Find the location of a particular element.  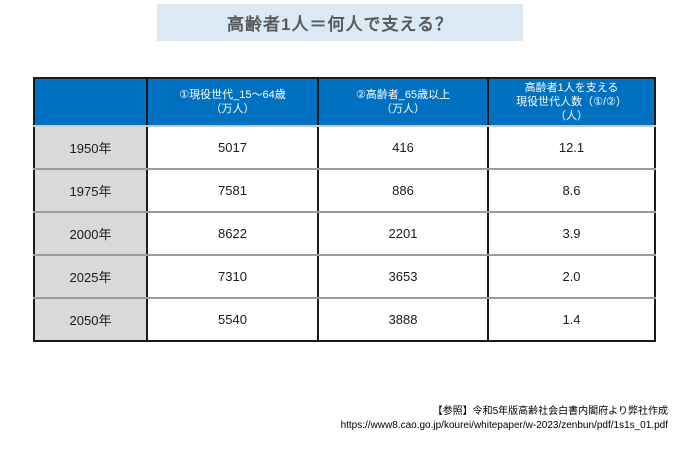

table-row: 2050年 5540 3888 1.4 is located at coordinates (344, 319).